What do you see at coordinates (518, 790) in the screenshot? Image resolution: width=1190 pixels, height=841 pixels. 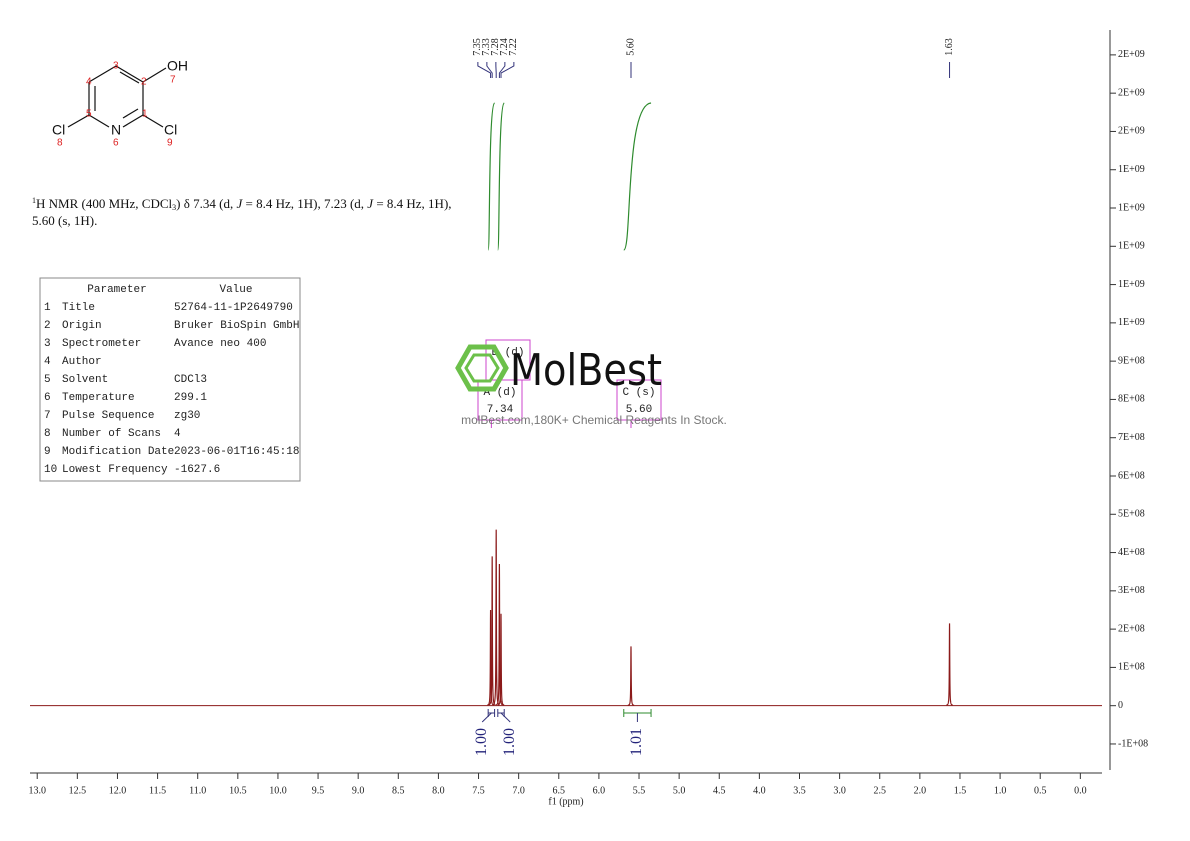 I see `x-tick-label: 7.0` at bounding box center [518, 790].